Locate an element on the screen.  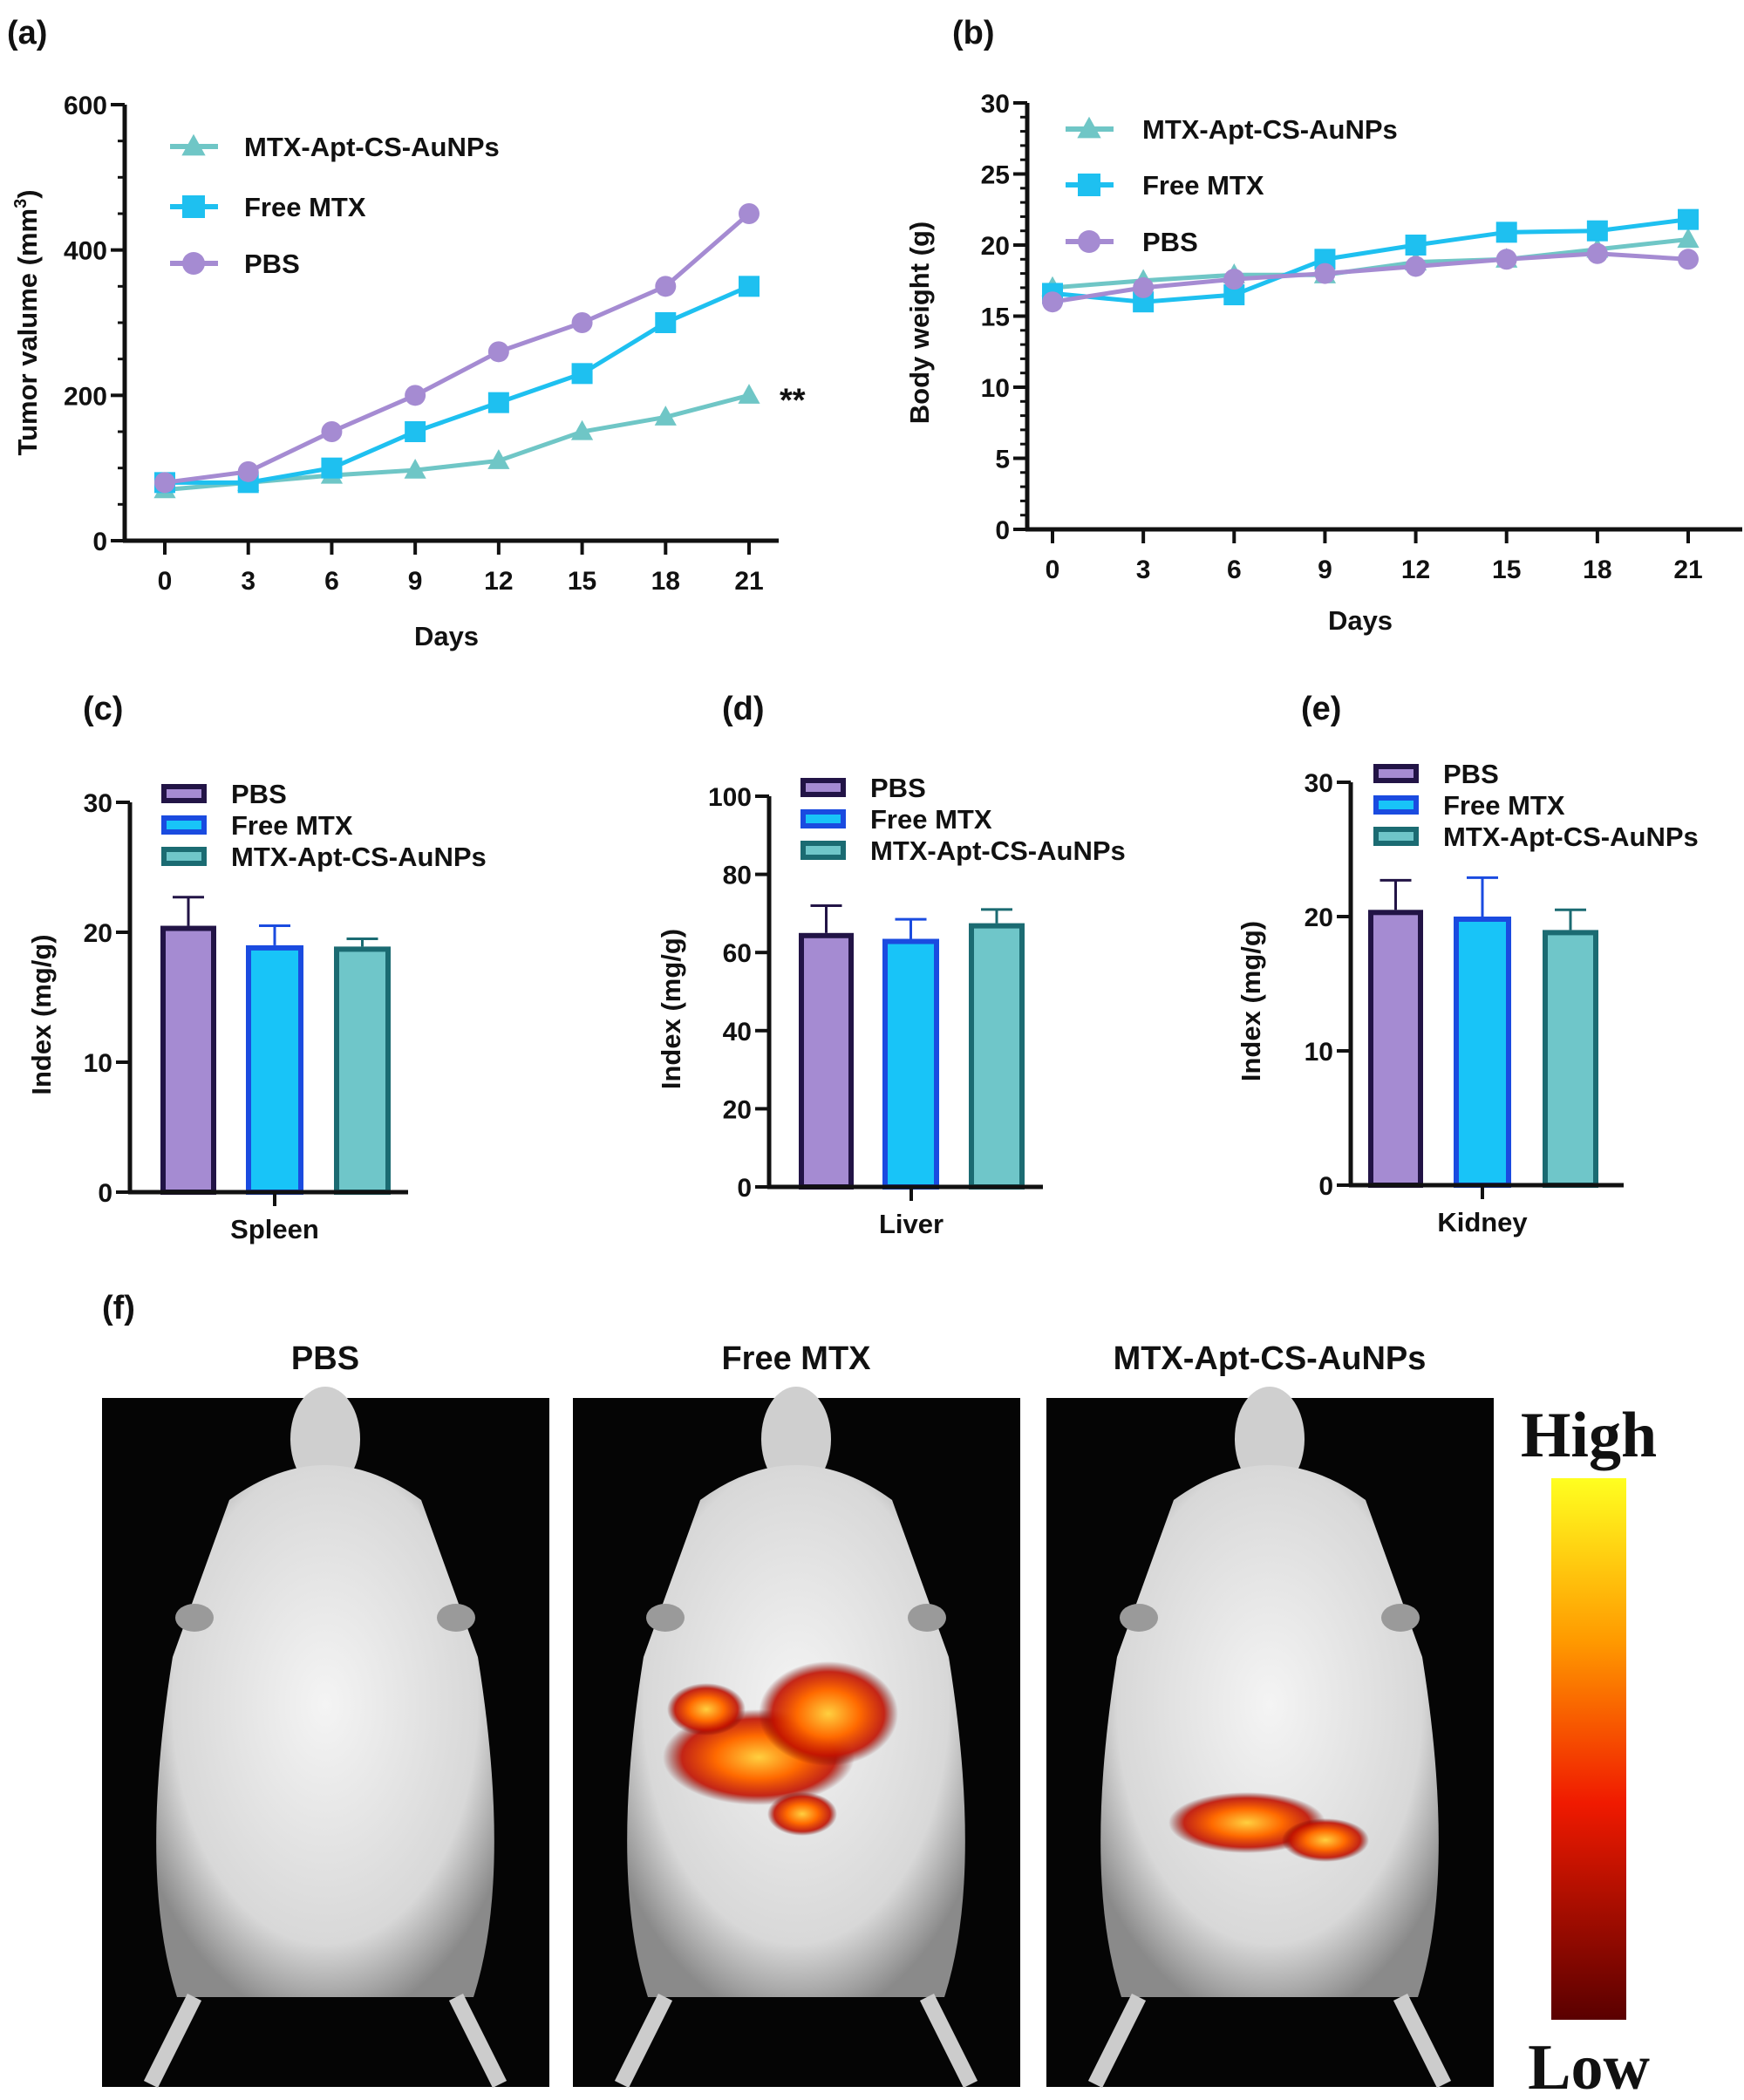
series-pbs is located at coordinates (1370, 277).